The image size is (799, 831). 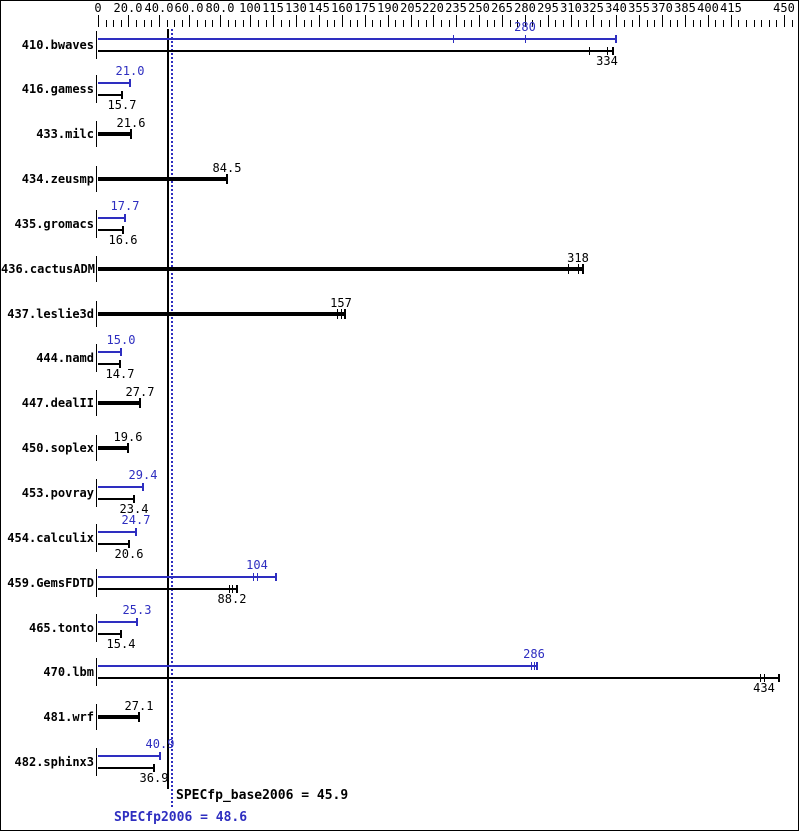 What do you see at coordinates (764, 688) in the screenshot?
I see `base-value-label: 434` at bounding box center [764, 688].